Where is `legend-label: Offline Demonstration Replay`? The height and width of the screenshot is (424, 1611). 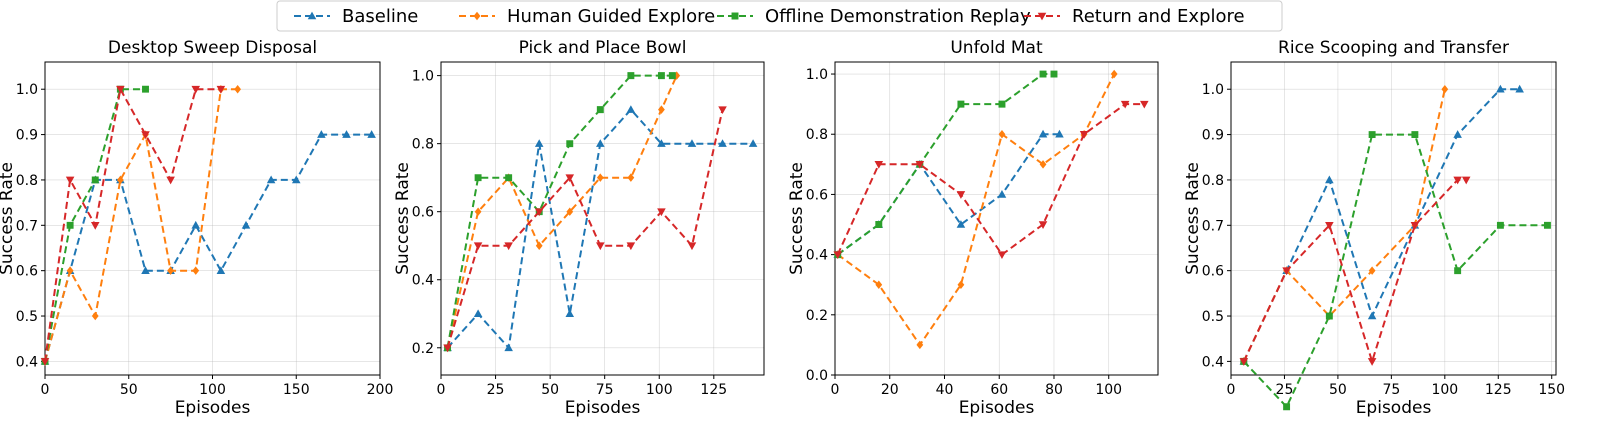 legend-label: Offline Demonstration Replay is located at coordinates (898, 16).